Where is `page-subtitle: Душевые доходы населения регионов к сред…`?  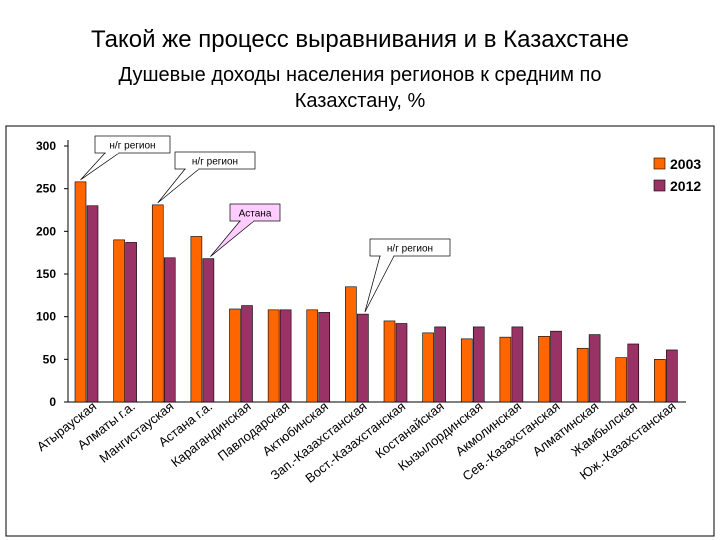 page-subtitle: Душевые доходы населения регионов к сред… is located at coordinates (360, 88).